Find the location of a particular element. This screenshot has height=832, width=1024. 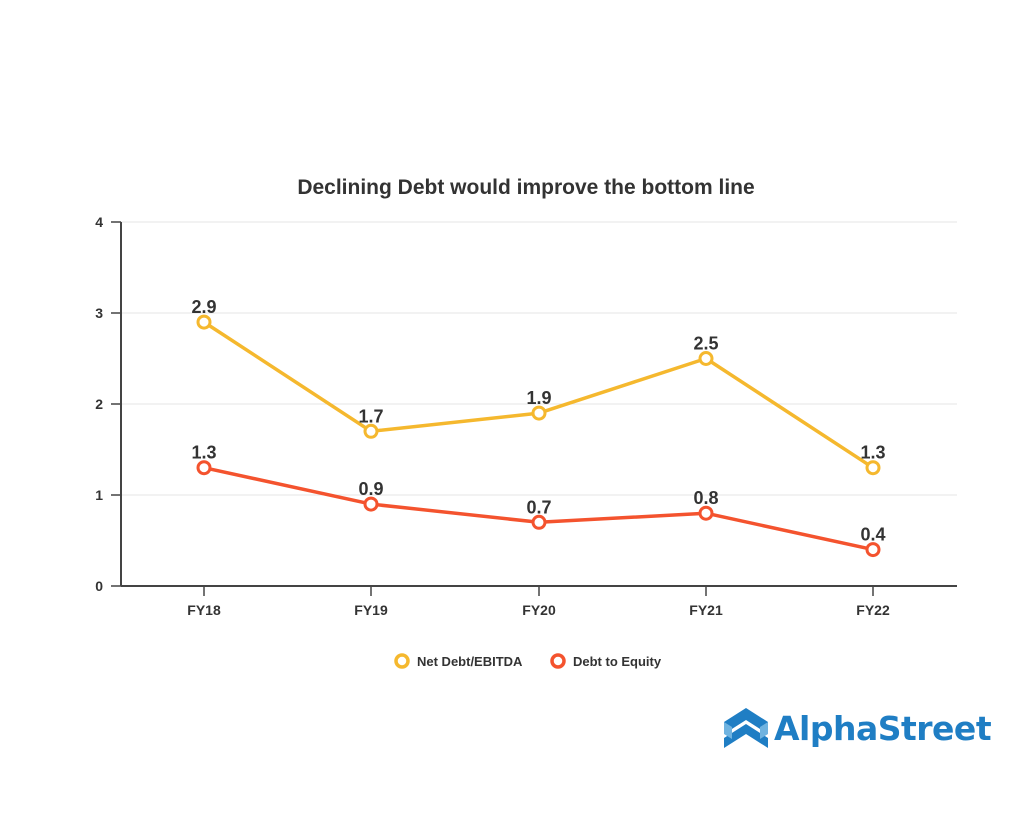

alphastreet-logo: AlphaStreet is located at coordinates (858, 728).